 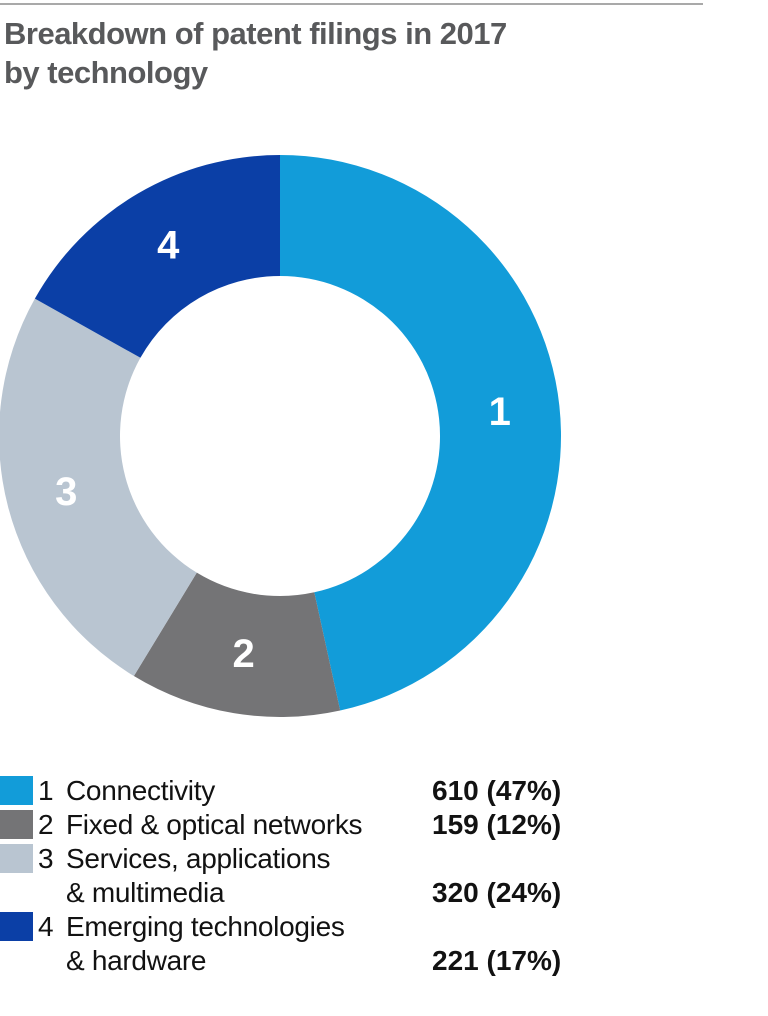 What do you see at coordinates (384, 927) in the screenshot?
I see `legend-line: 4 Emerging technologies` at bounding box center [384, 927].